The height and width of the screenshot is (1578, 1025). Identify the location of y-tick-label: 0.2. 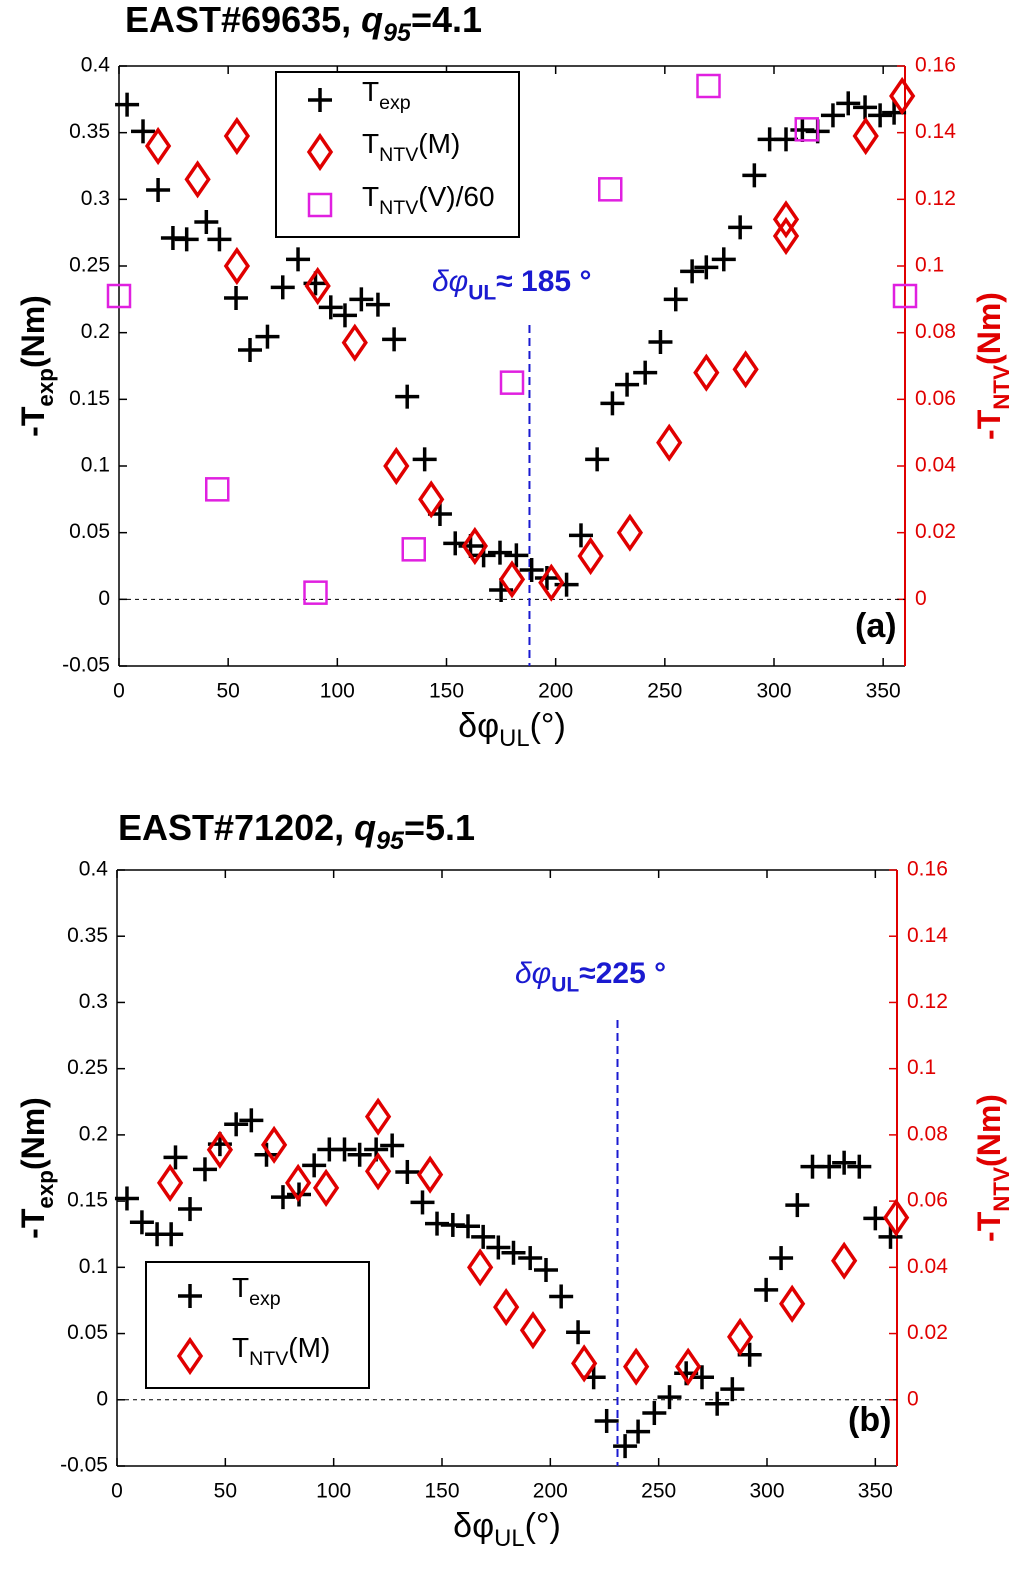
(93, 1133).